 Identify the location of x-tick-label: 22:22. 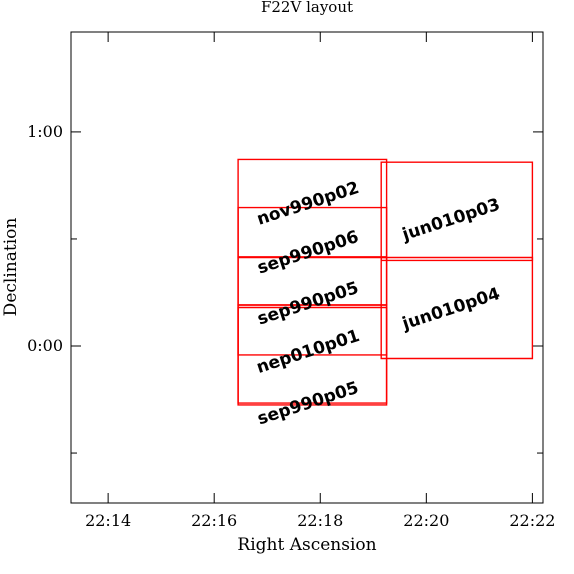
(532, 520).